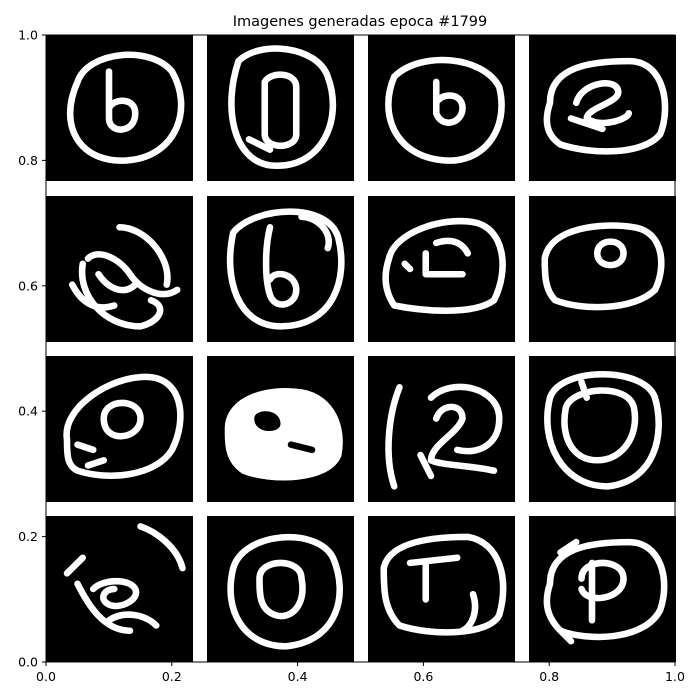 The width and height of the screenshot is (700, 700). I want to click on x-tick-label: 0.8, so click(549, 676).